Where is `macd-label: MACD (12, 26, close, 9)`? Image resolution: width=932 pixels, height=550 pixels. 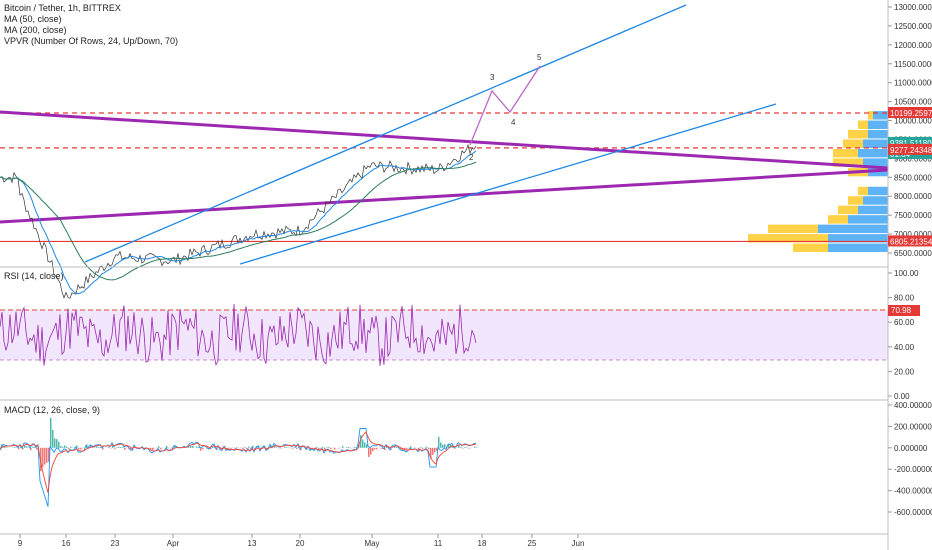
macd-label: MACD (12, 26, close, 9) is located at coordinates (52, 410).